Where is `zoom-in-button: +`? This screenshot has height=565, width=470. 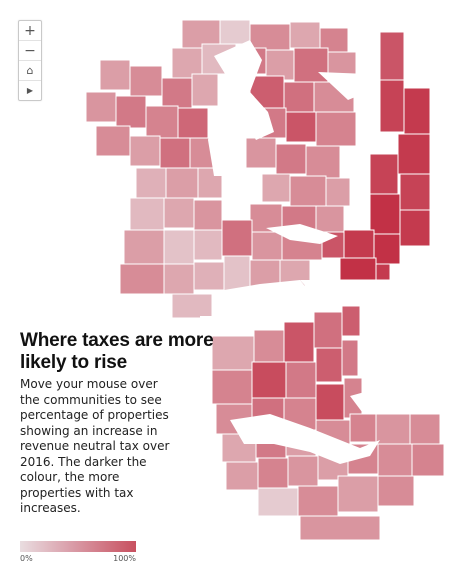 zoom-in-button: + is located at coordinates (30, 31).